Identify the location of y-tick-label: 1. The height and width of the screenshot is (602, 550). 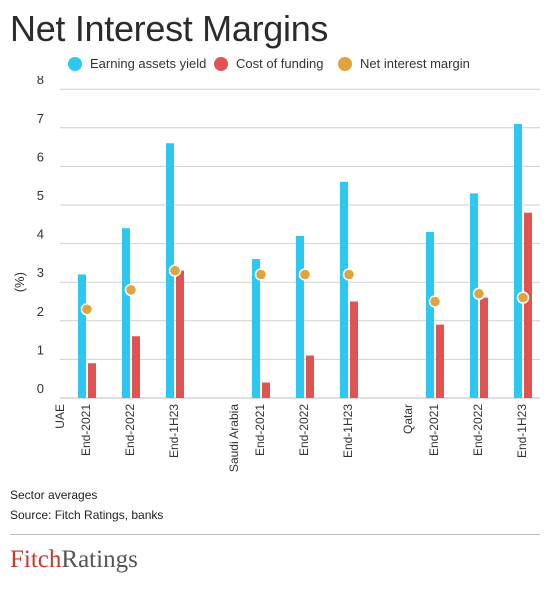
(40, 349).